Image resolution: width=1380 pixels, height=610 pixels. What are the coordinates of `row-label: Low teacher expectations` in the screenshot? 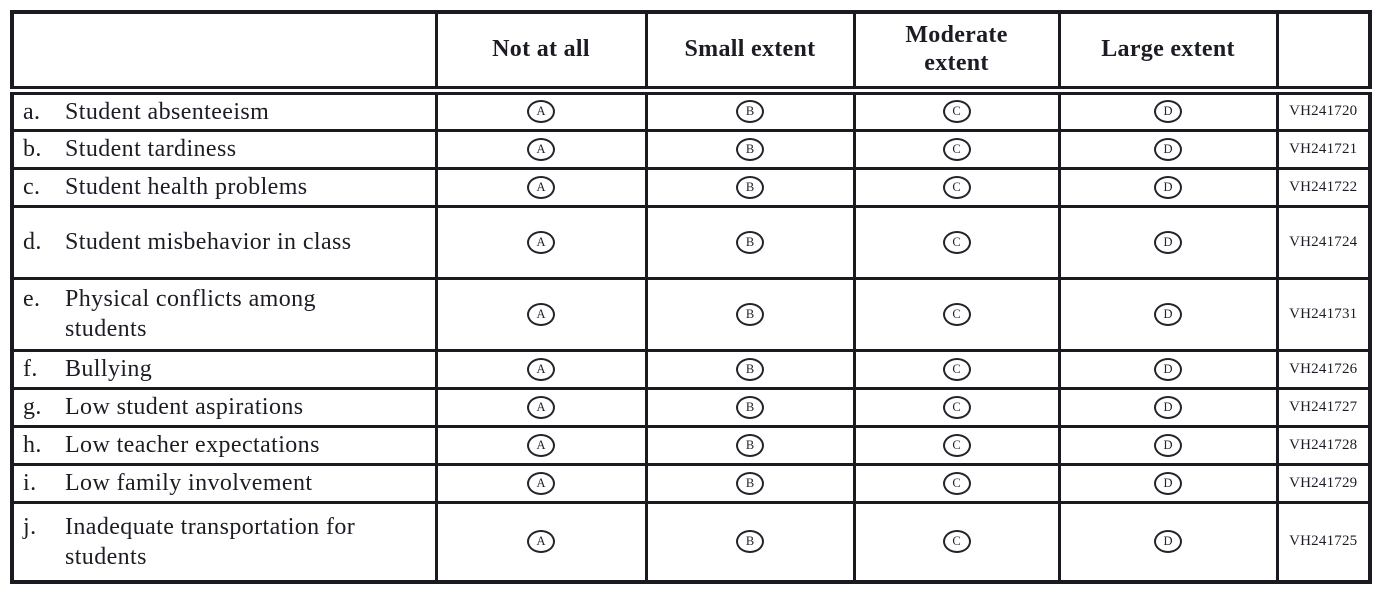 It's located at (192, 445).